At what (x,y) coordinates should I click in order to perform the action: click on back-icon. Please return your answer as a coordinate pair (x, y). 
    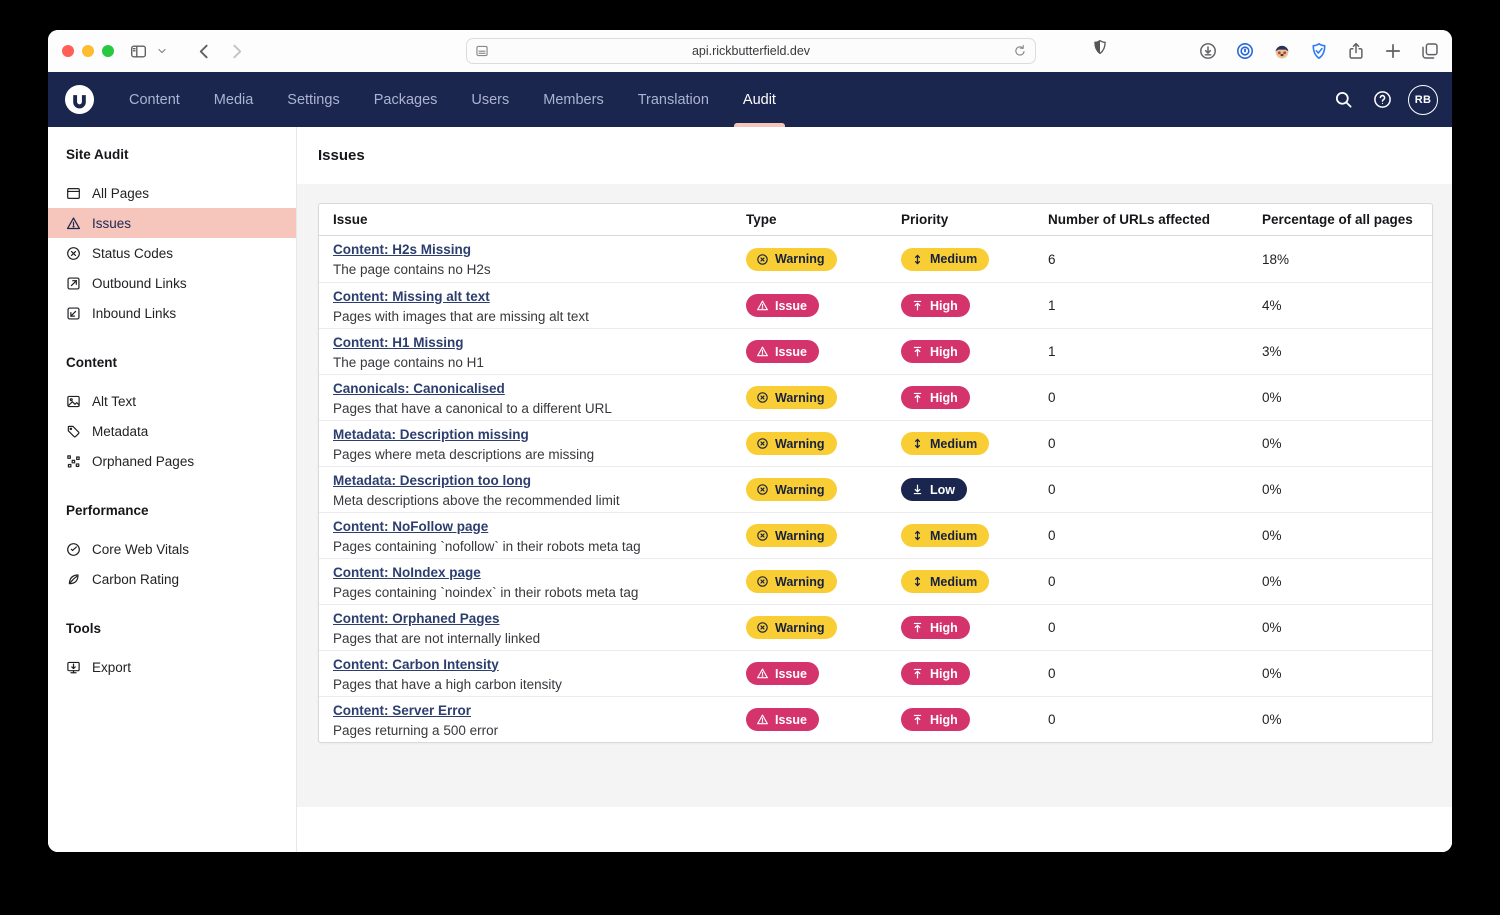
    Looking at the image, I should click on (204, 51).